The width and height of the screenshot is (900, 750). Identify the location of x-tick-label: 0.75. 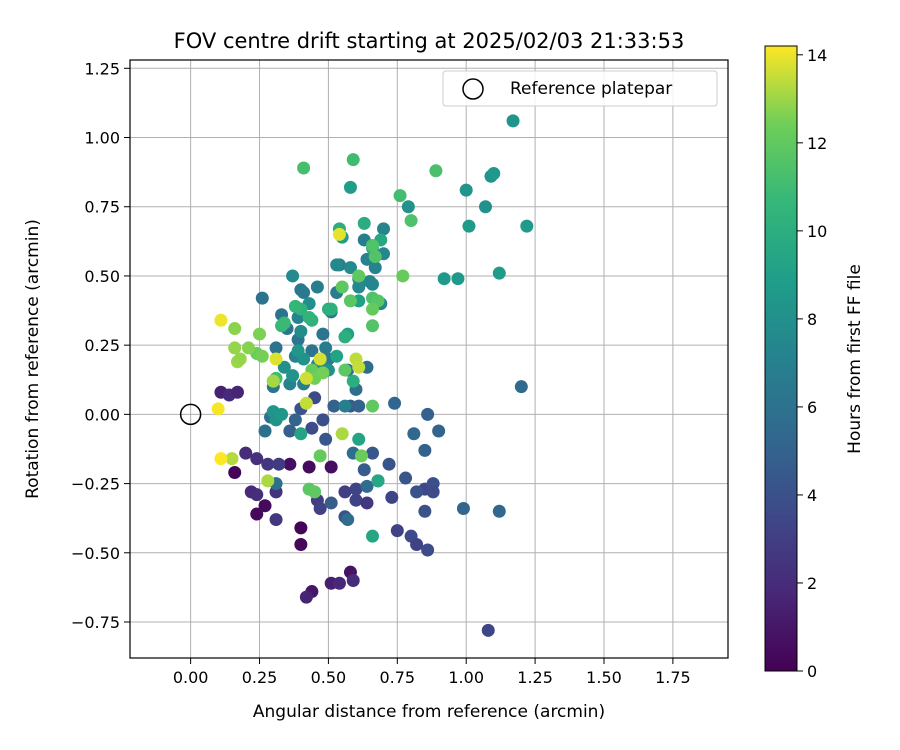
(397, 677).